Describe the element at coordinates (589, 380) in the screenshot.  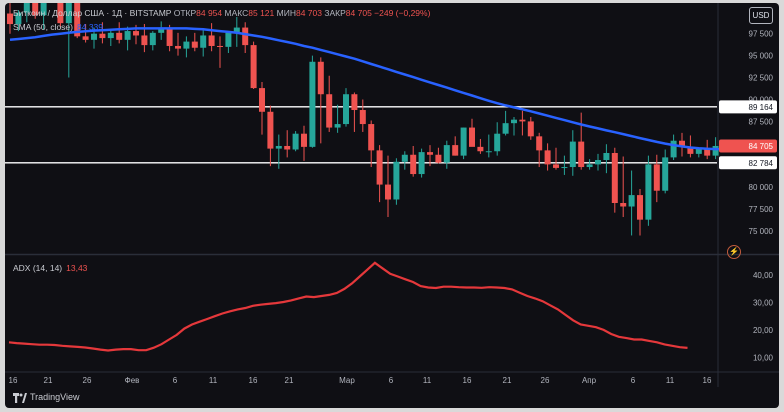
I see `time-axis-label: Апр` at that location.